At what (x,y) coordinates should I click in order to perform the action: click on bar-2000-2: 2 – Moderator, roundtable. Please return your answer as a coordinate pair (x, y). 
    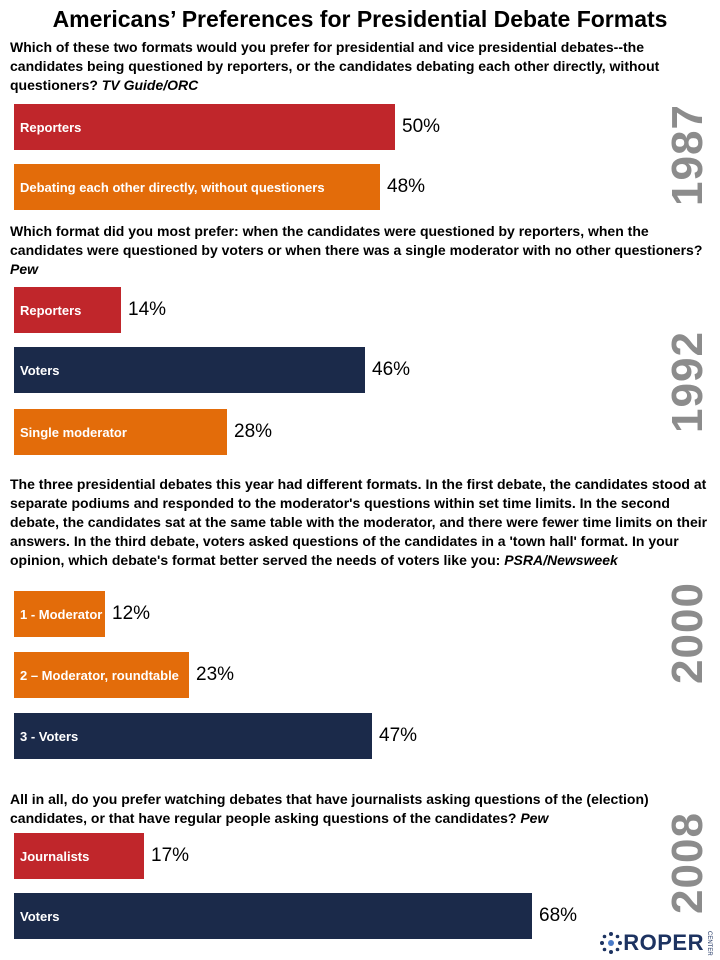
    Looking at the image, I should click on (101, 675).